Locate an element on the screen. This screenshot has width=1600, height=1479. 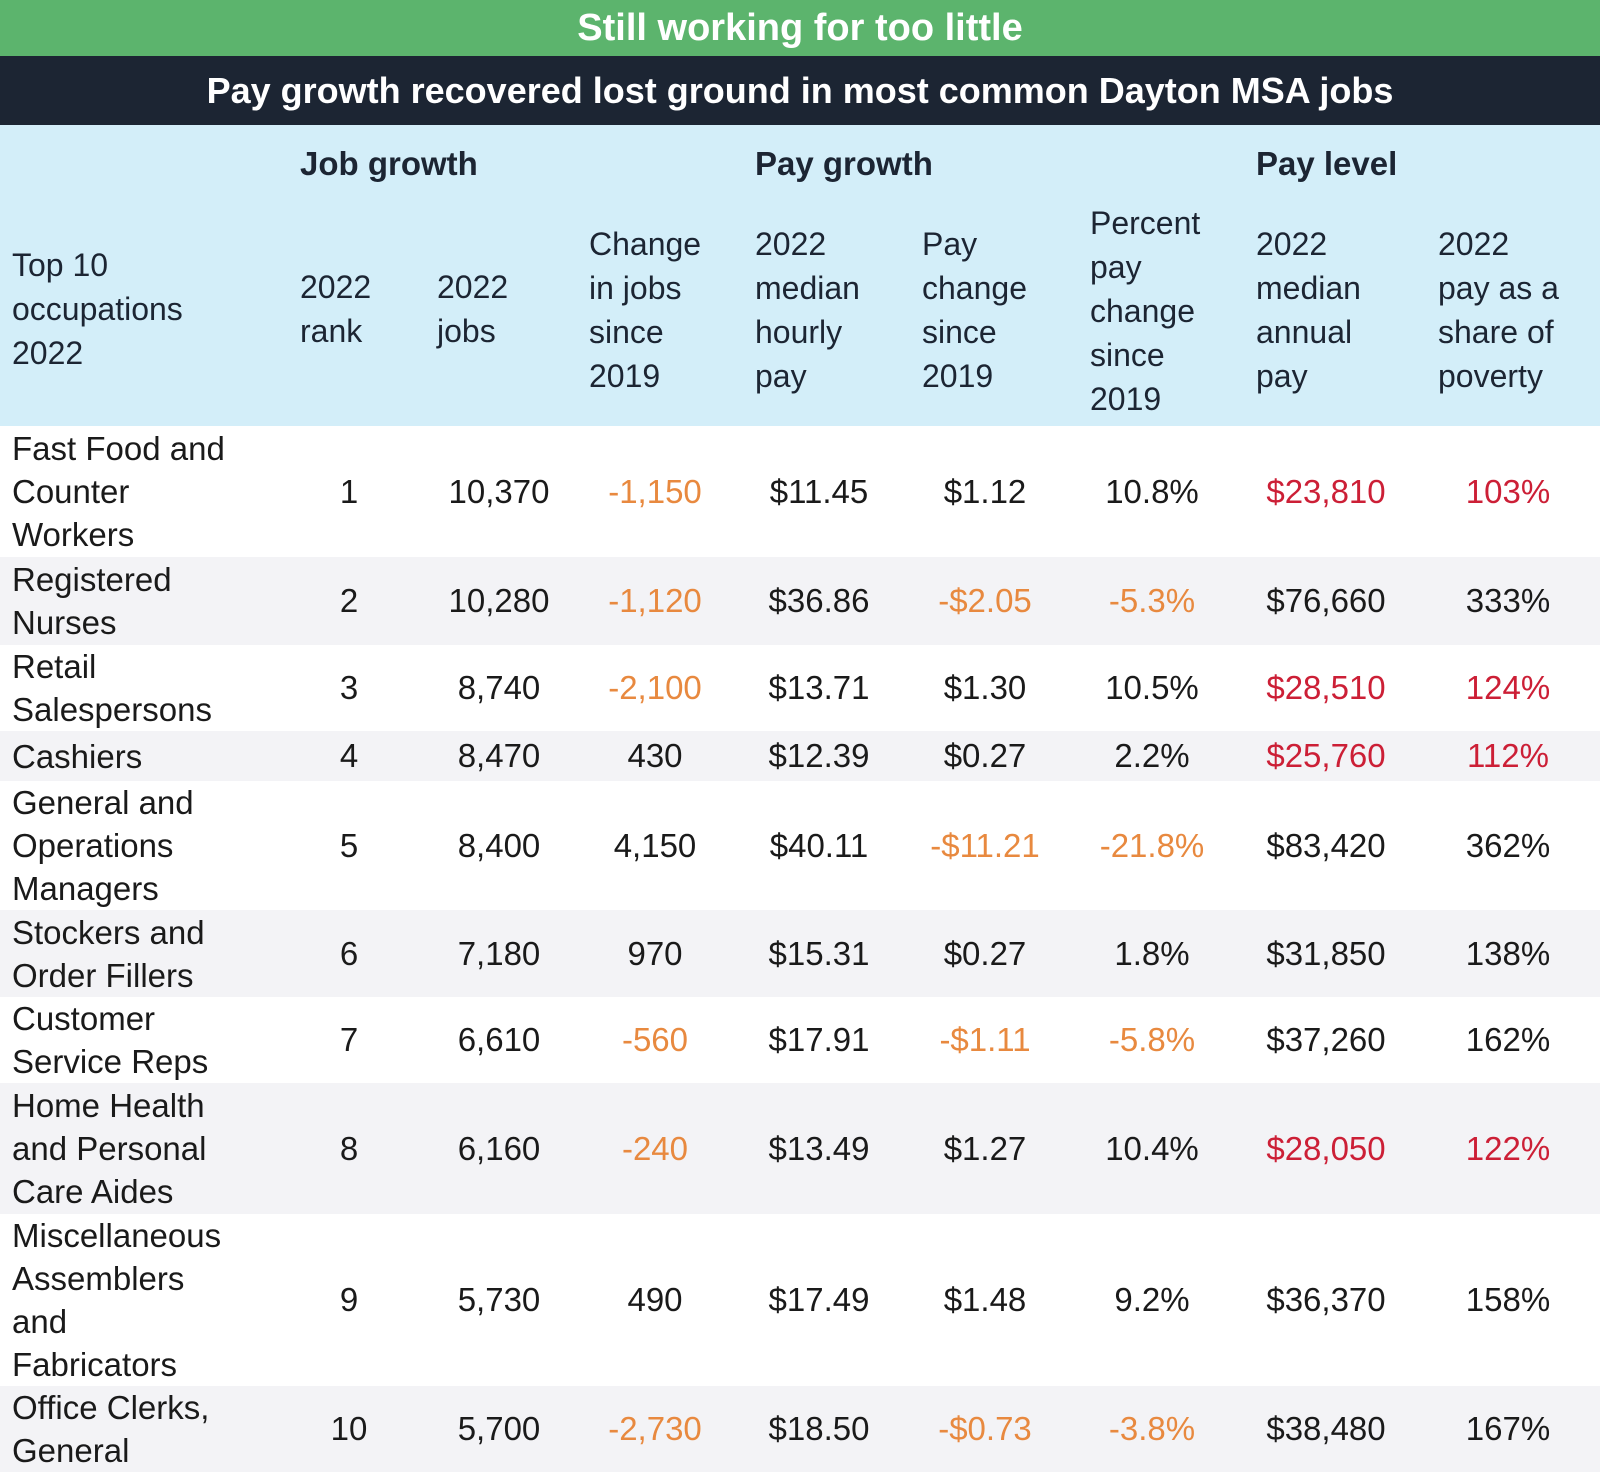
figure-title: Still working for too little is located at coordinates (800, 28).